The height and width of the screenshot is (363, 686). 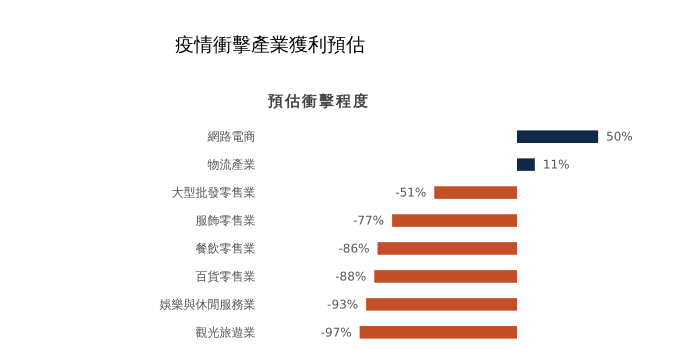 What do you see at coordinates (410, 193) in the screenshot?
I see `data-label: -51%` at bounding box center [410, 193].